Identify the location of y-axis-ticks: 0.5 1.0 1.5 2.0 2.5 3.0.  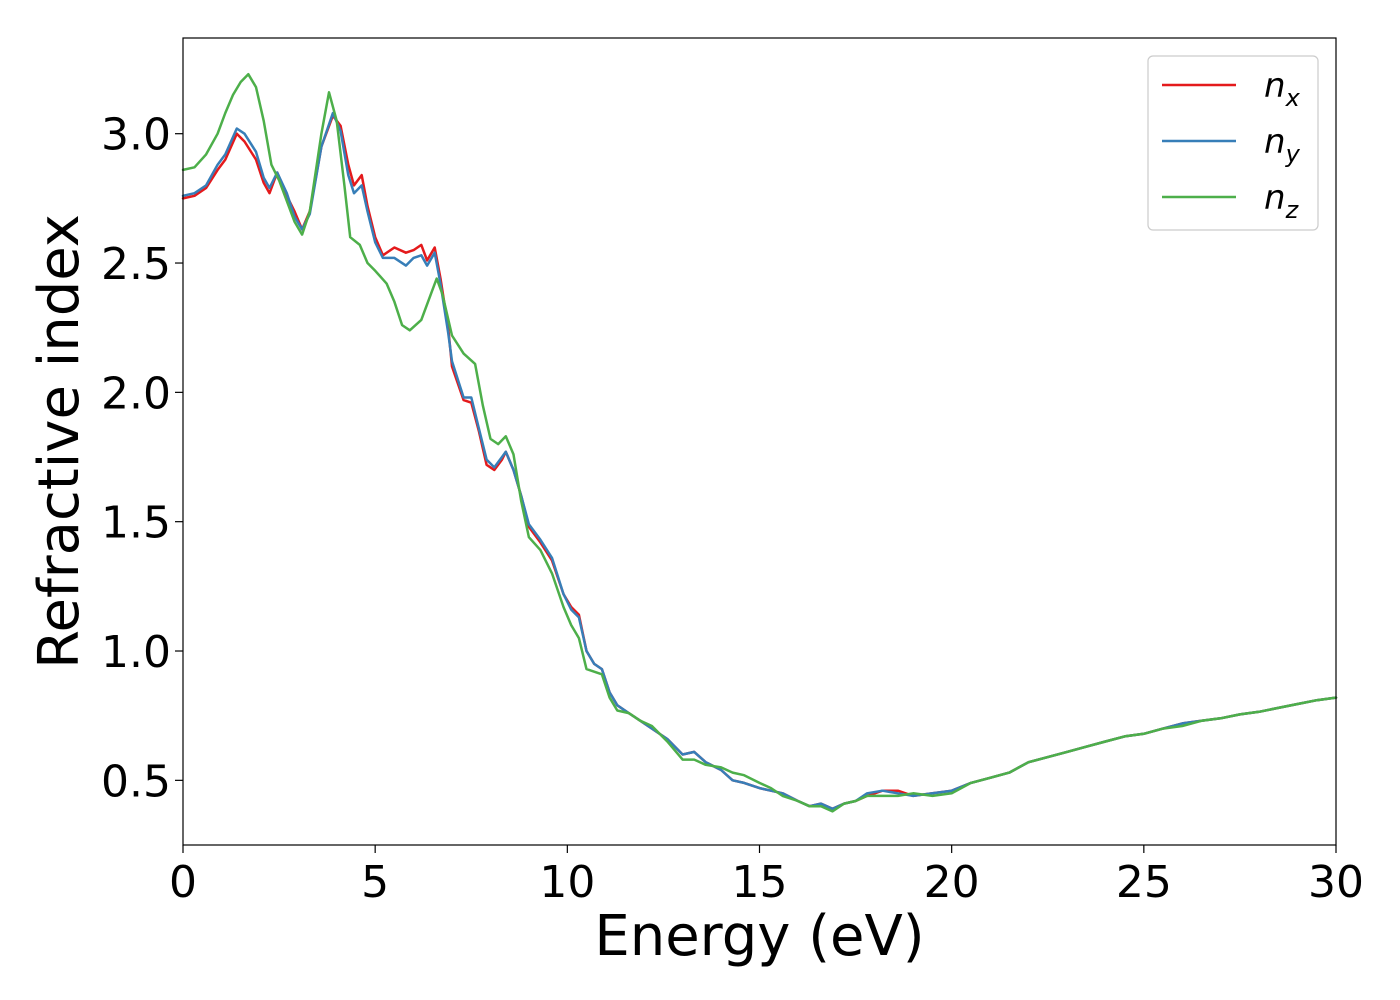
(142, 458).